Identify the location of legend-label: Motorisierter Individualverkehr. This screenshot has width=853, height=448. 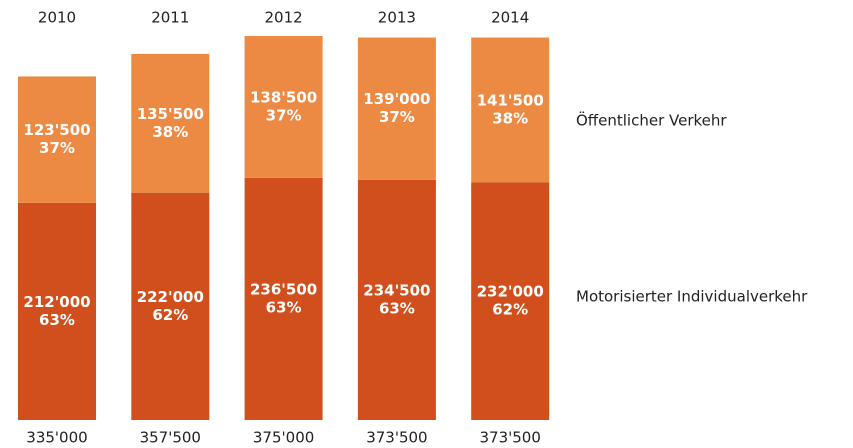
(692, 297).